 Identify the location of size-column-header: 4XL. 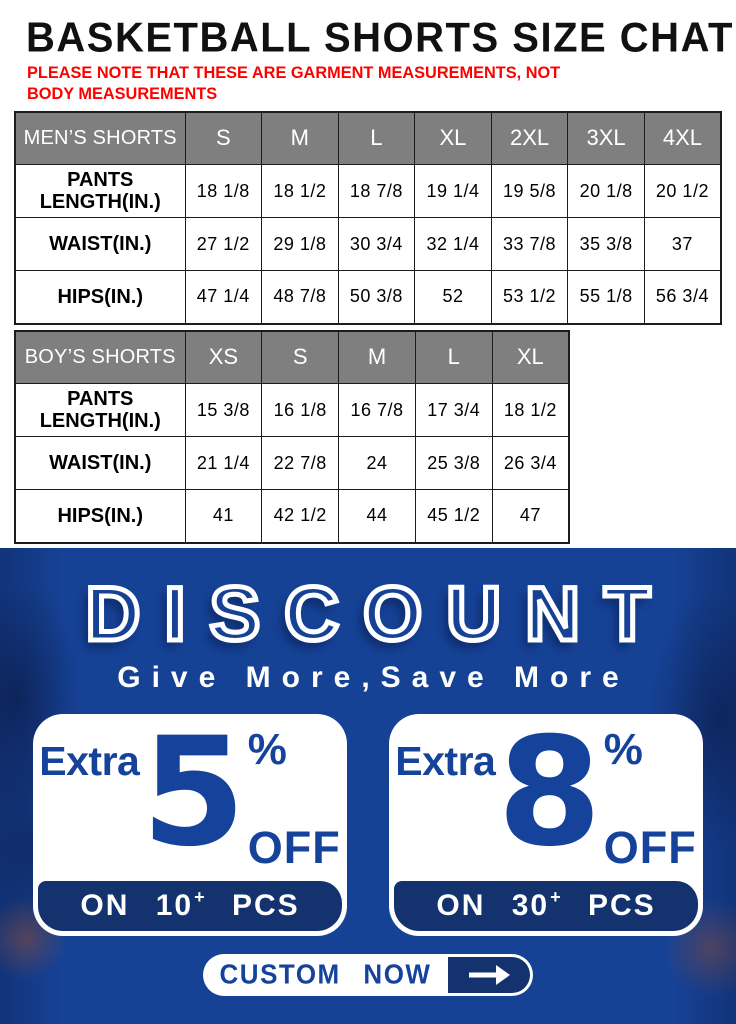
(682, 138).